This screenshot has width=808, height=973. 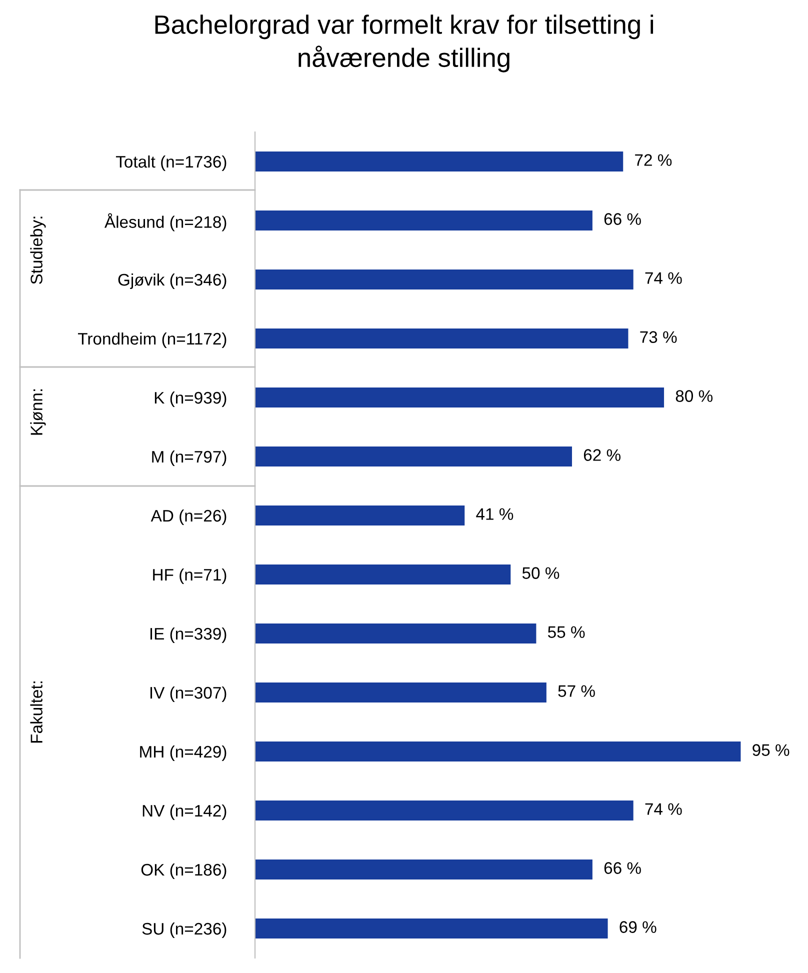 I want to click on y-tick-label: HF (n=71), so click(x=189, y=576).